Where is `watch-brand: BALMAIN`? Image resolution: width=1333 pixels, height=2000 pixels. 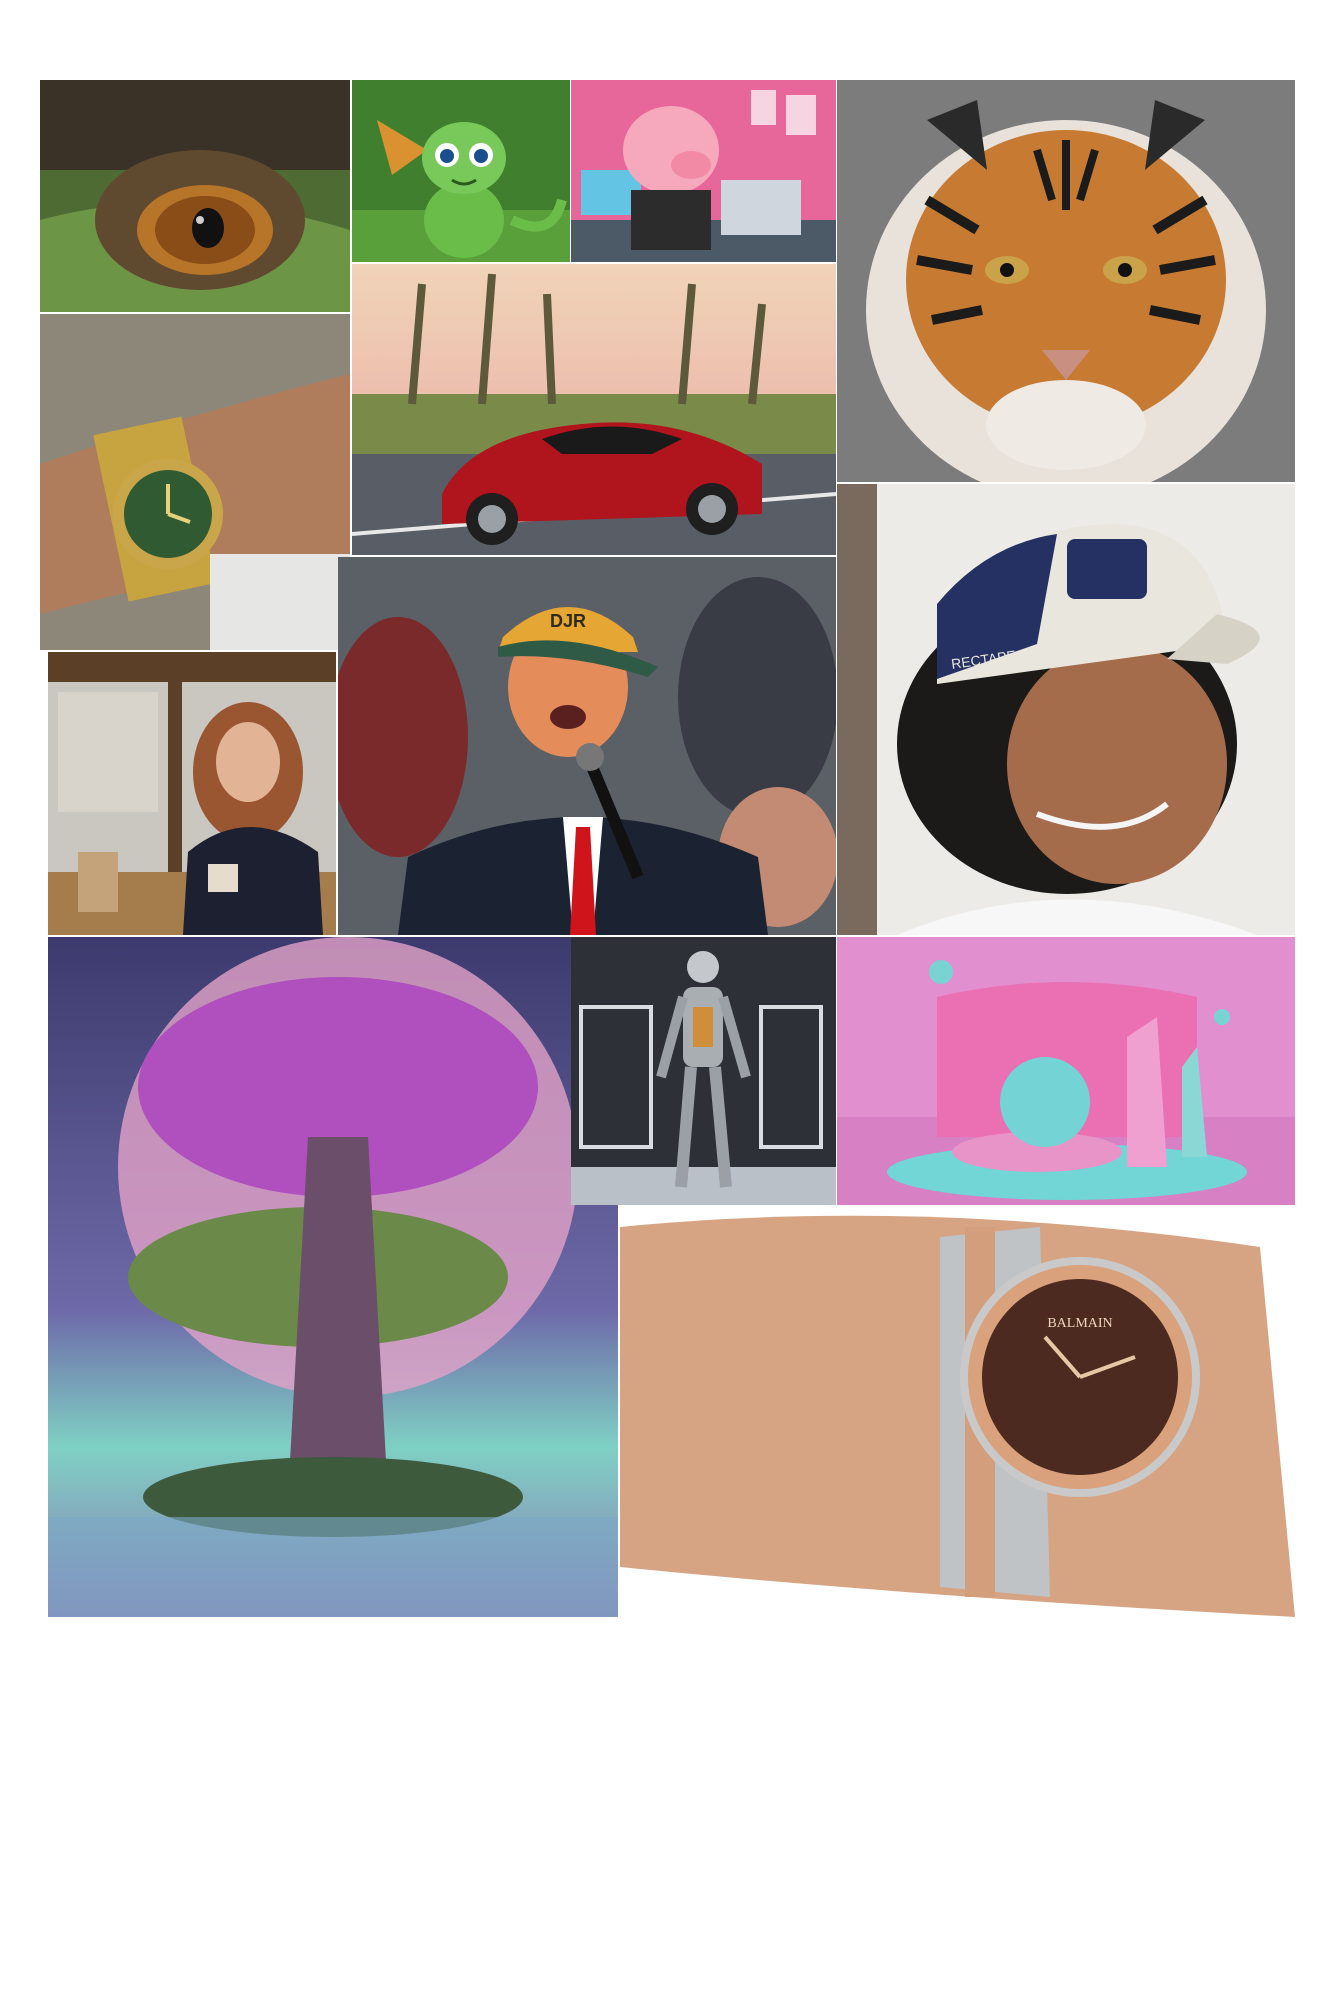
watch-brand: BALMAIN is located at coordinates (1079, 1323).